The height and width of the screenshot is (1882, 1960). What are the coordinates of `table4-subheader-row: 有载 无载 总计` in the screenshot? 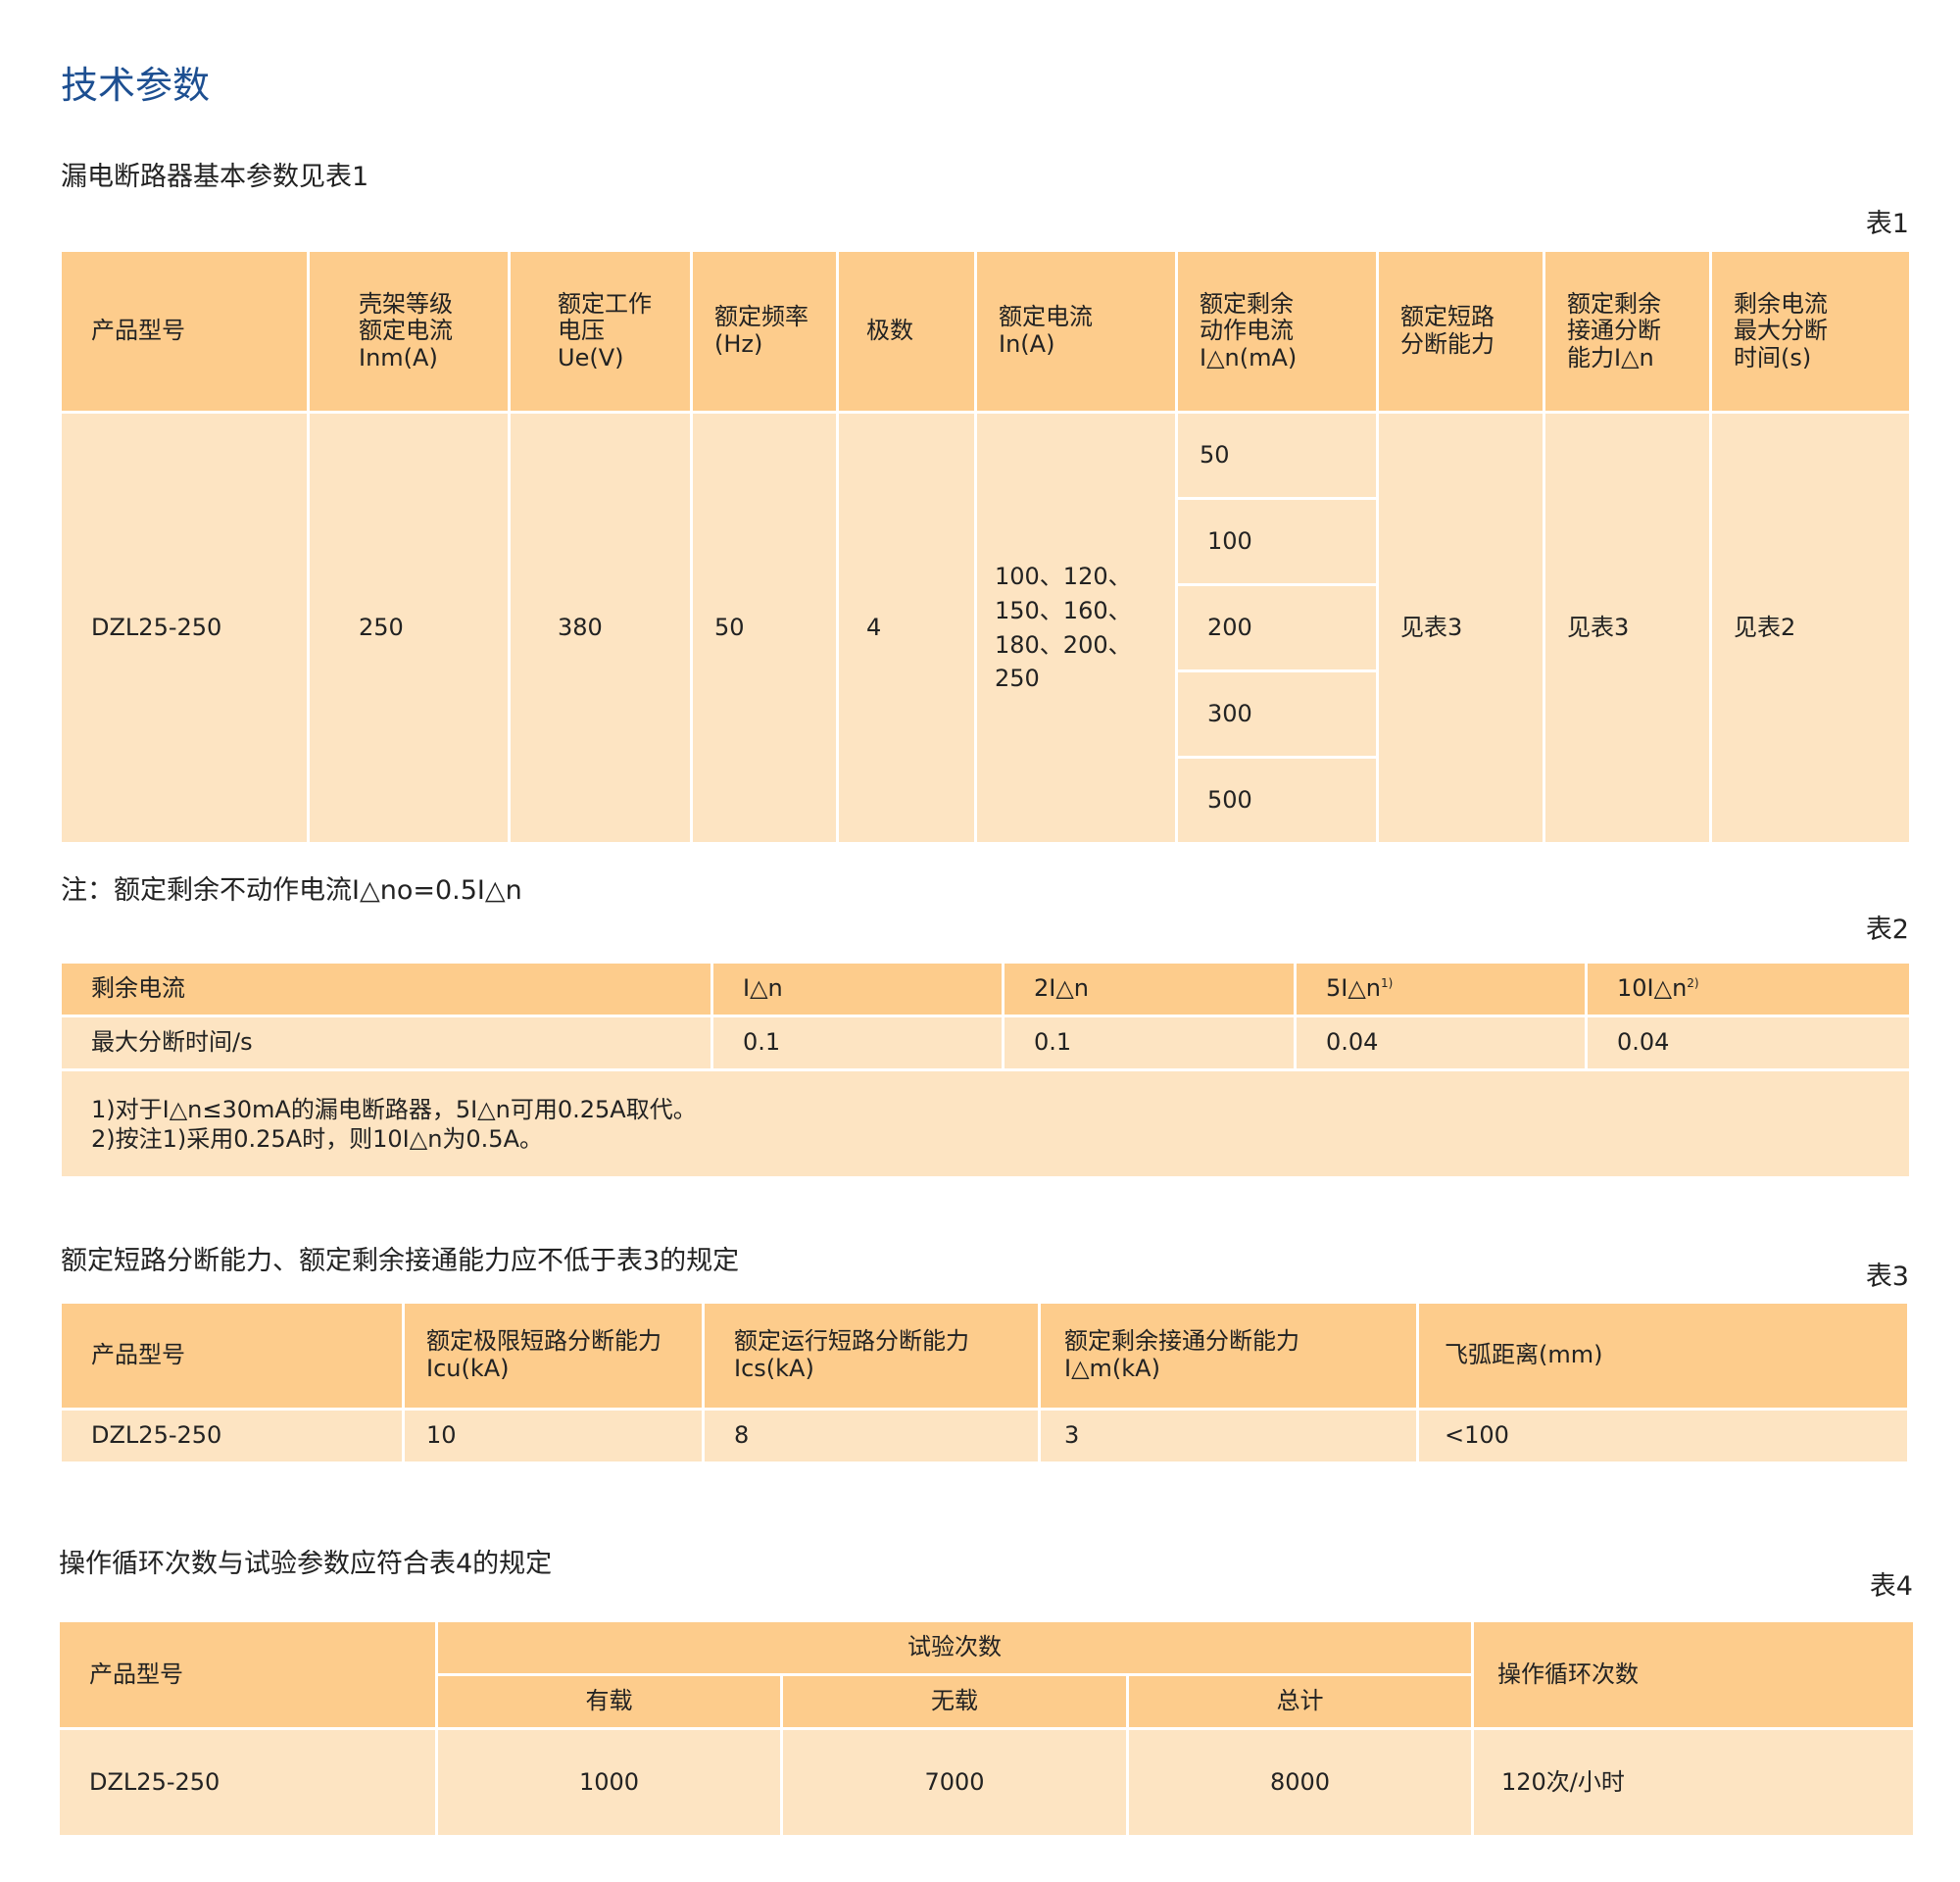 It's located at (987, 1702).